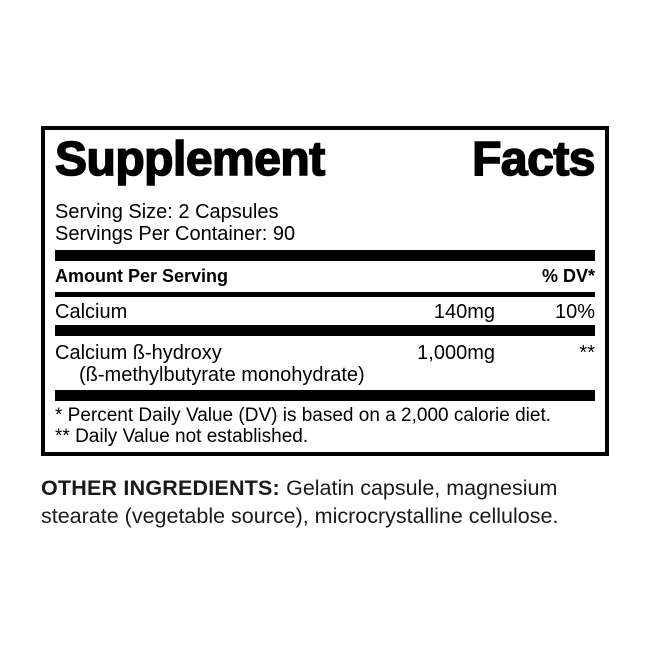  What do you see at coordinates (182, 436) in the screenshot?
I see `footnote-dv-not-established: ** Daily Value not established.` at bounding box center [182, 436].